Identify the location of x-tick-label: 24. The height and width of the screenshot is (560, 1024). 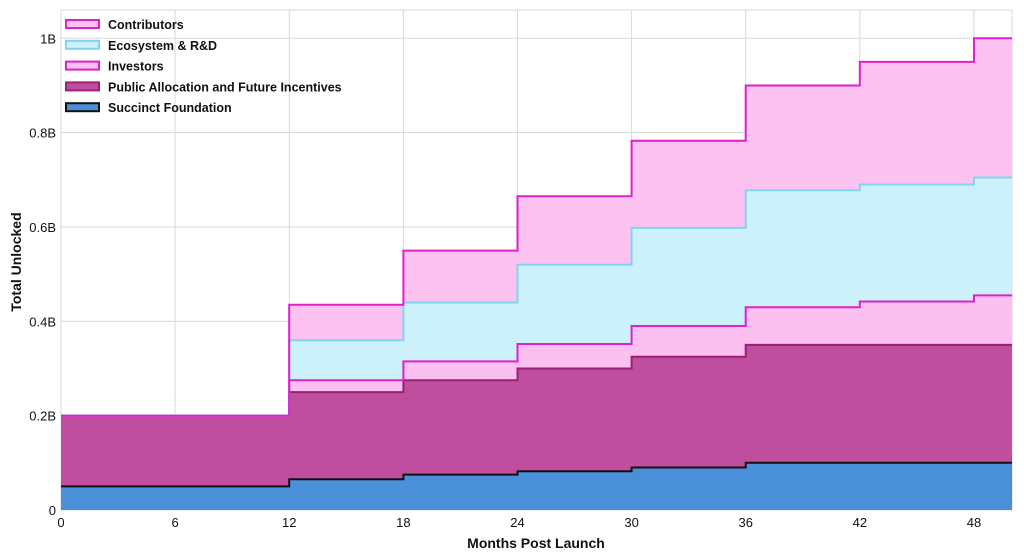
(517, 522).